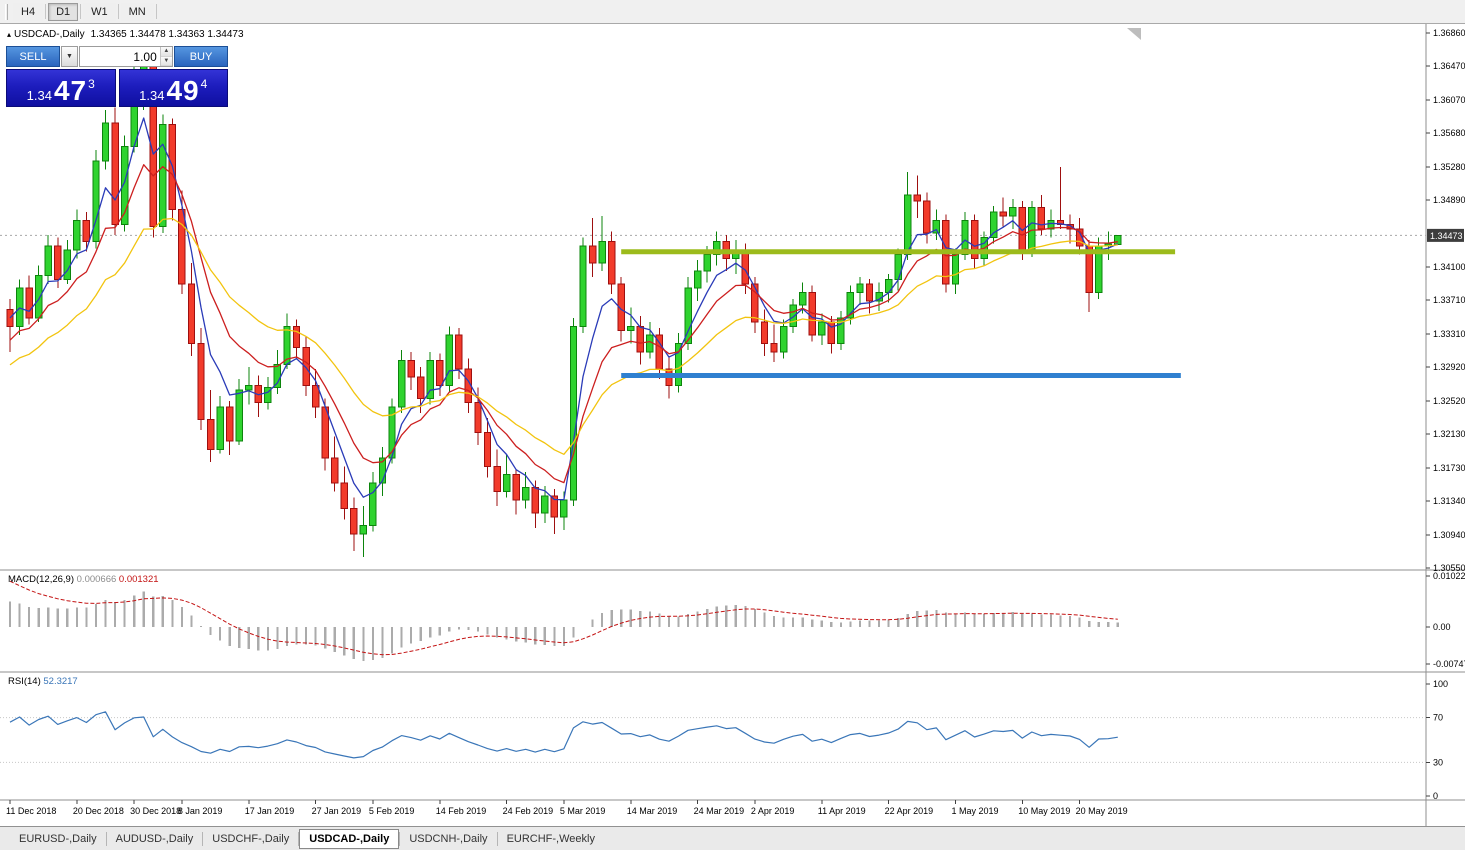 The image size is (1465, 850). I want to click on svg-text: 24 Mar 2019, so click(719, 811).